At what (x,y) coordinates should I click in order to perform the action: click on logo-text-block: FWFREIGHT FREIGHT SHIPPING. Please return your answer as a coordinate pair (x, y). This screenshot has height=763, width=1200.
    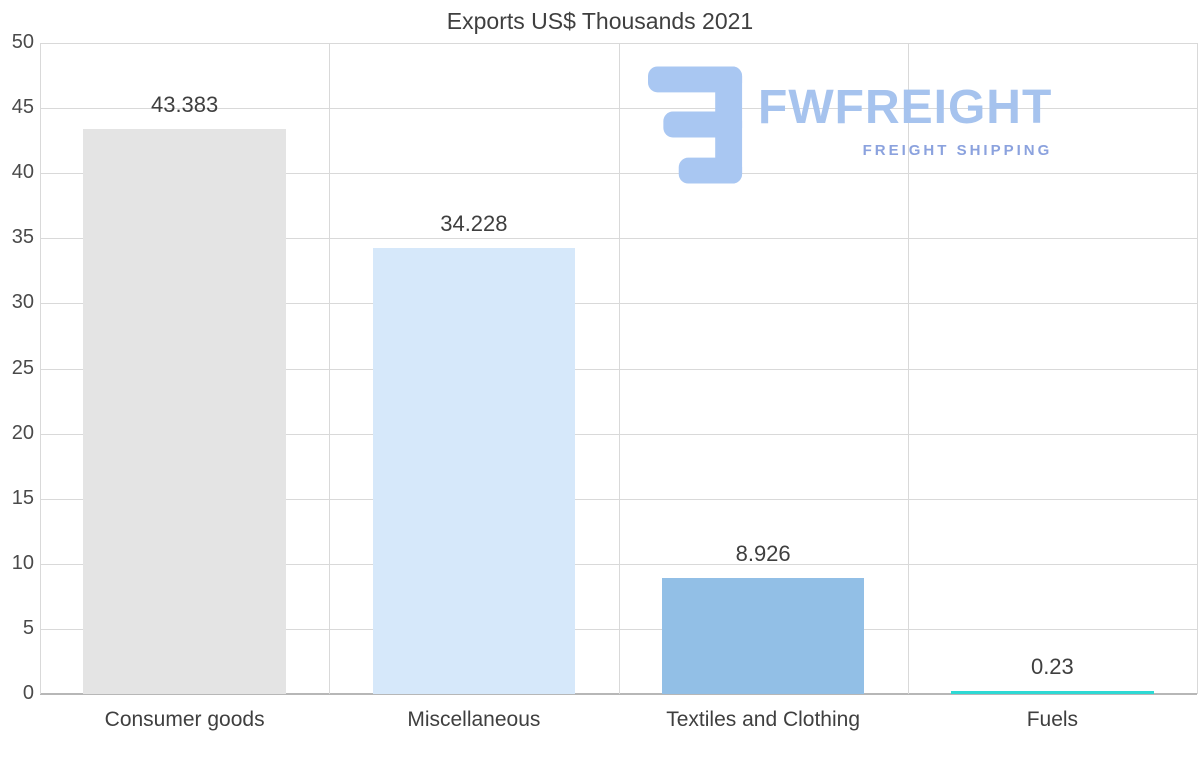
    Looking at the image, I should click on (905, 120).